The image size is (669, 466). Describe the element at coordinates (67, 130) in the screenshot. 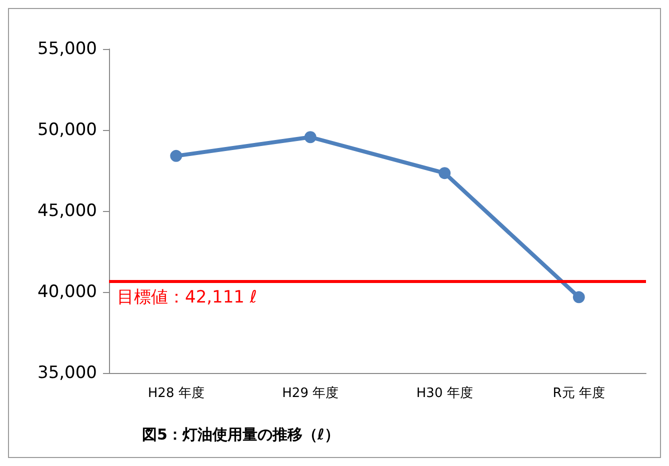

I see `y-tick-label: 50,000` at that location.